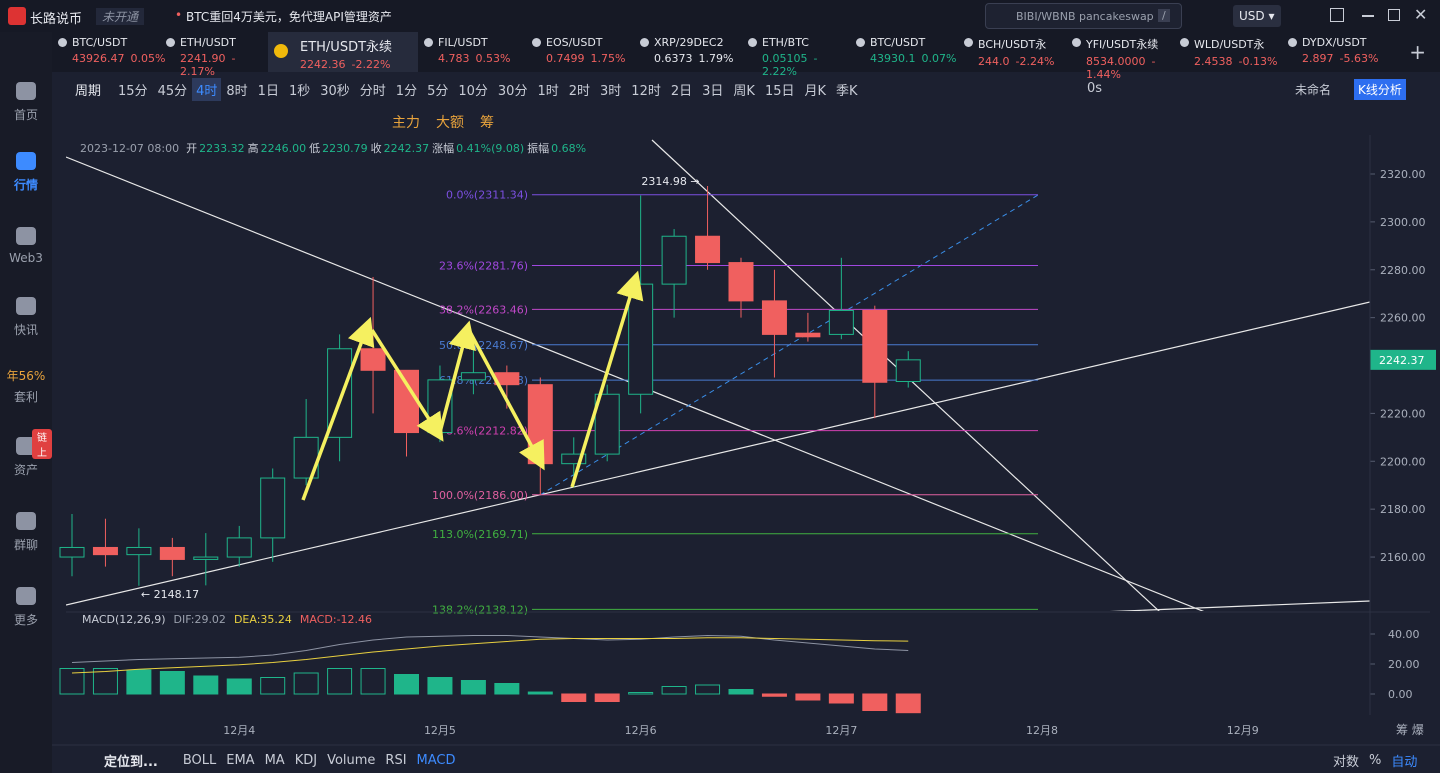 The image size is (1440, 773). I want to click on period: 3日, so click(713, 91).